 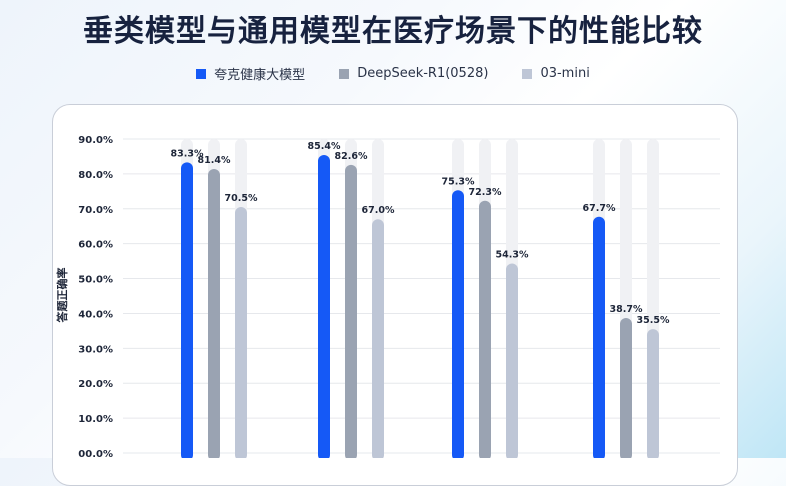 What do you see at coordinates (95, 384) in the screenshot?
I see `y-tick-label: 20.0%` at bounding box center [95, 384].